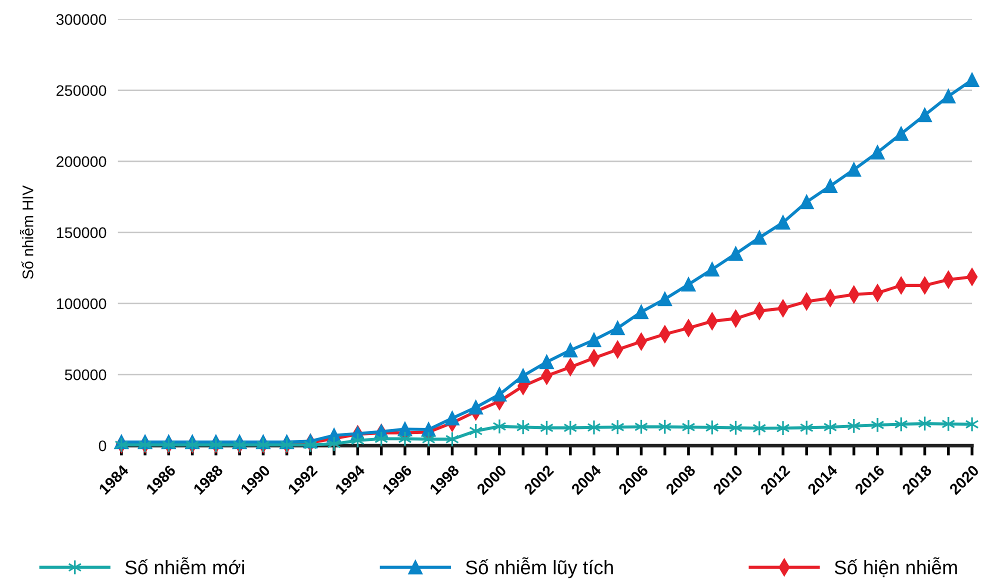 Image resolution: width=999 pixels, height=584 pixels. Describe the element at coordinates (27, 232) in the screenshot. I see `y-axis-title: Số nhiễm HIV` at that location.